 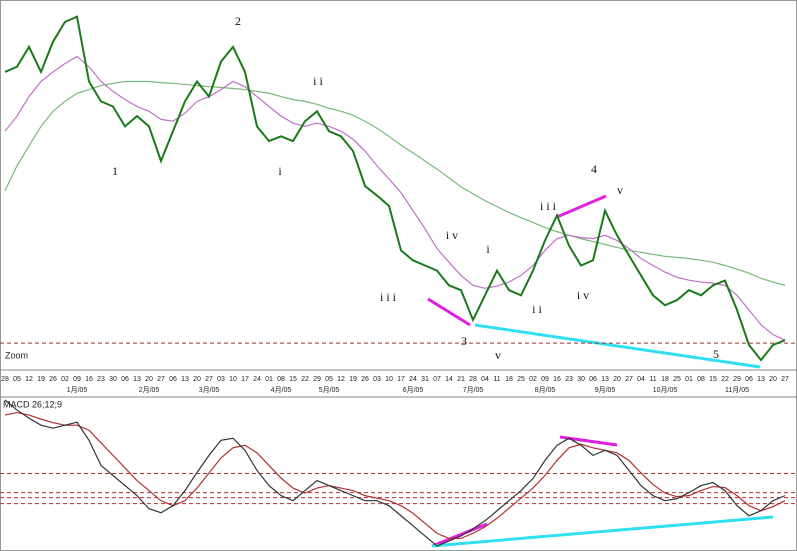 I want to click on month-tick-label: 11月/05, so click(x=737, y=390).